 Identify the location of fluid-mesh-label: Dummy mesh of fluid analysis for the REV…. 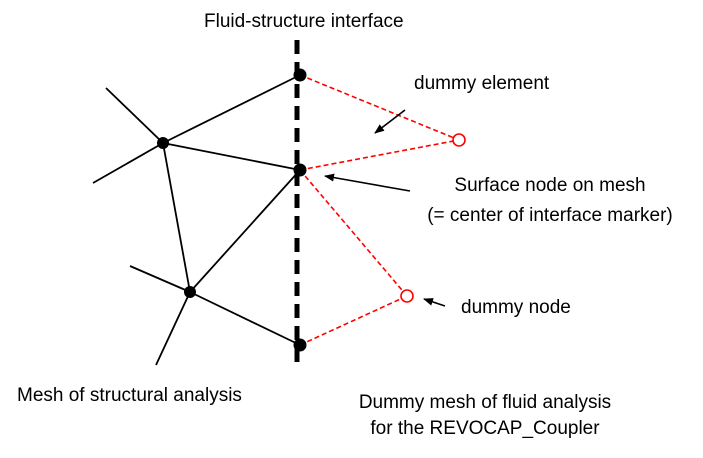
(485, 416).